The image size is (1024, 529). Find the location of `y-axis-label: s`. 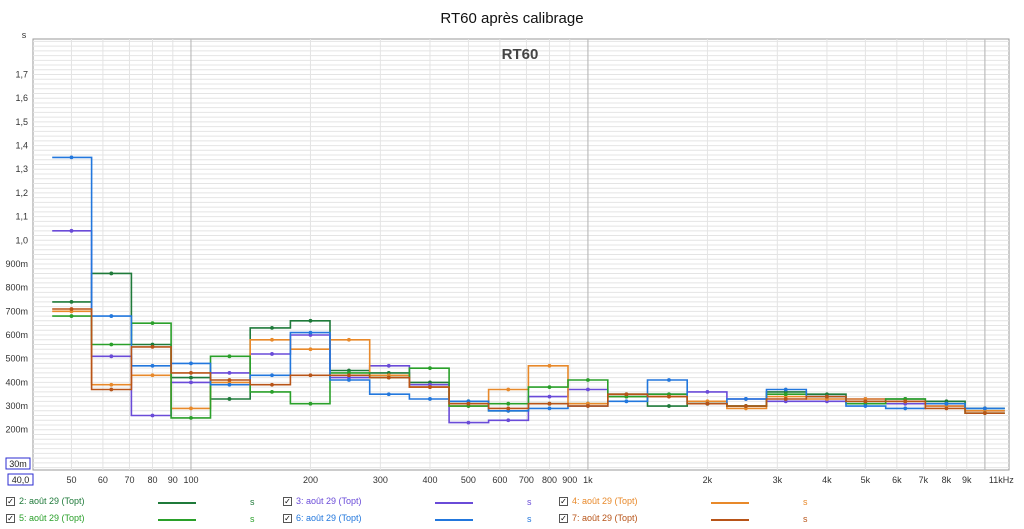

y-axis-label: s is located at coordinates (24, 35).